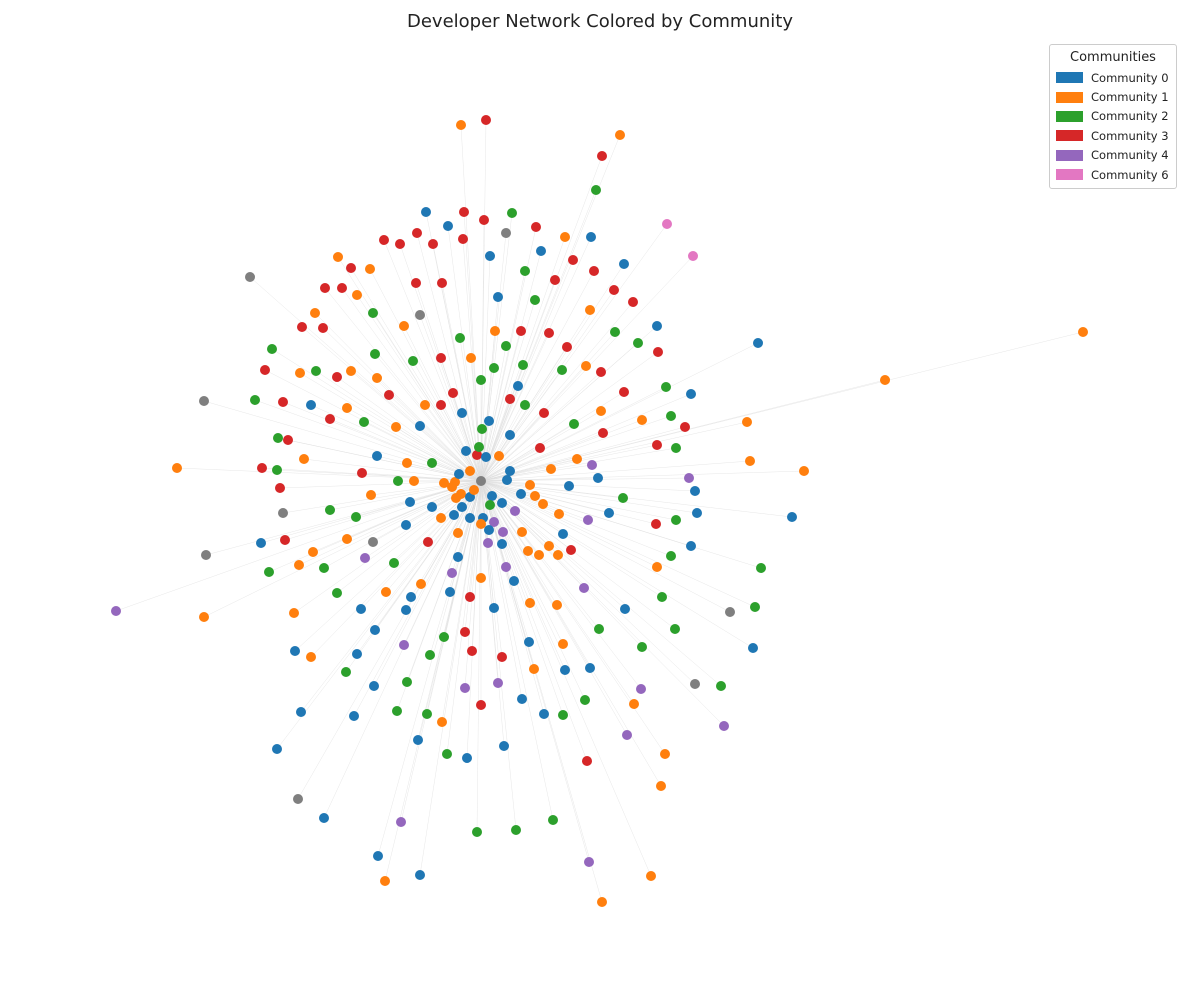 Image resolution: width=1200 pixels, height=1000 pixels. What do you see at coordinates (1113, 135) in the screenshot?
I see `legend-item-community-3: Community 3` at bounding box center [1113, 135].